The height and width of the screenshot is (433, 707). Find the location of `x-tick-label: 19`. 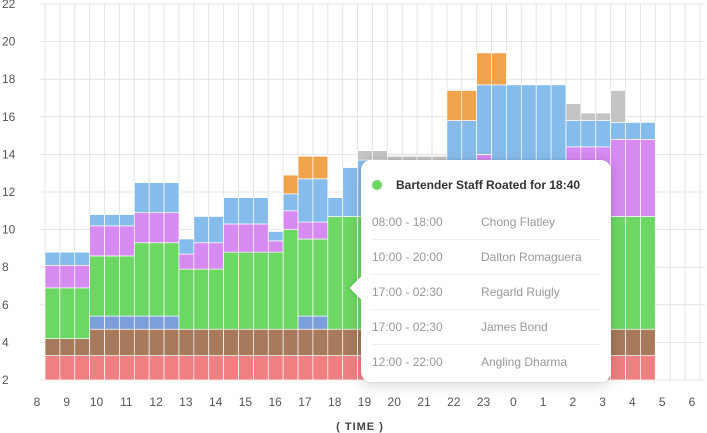

x-tick-label: 19 is located at coordinates (365, 402).